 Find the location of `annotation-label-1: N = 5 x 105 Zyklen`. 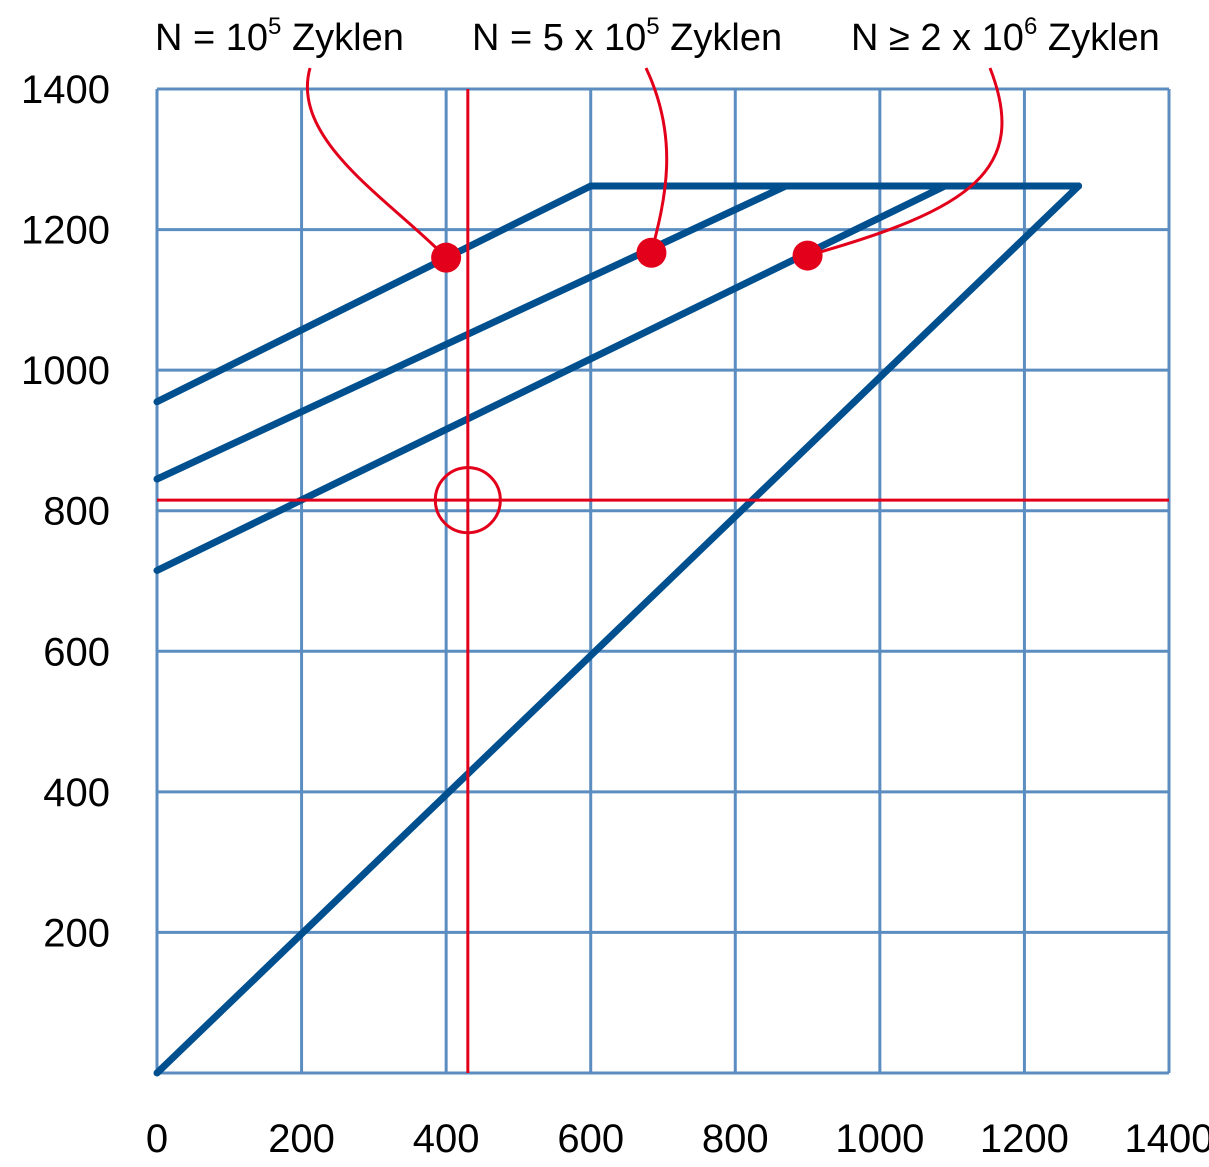

annotation-label-1: N = 5 x 105 Zyklen is located at coordinates (627, 36).